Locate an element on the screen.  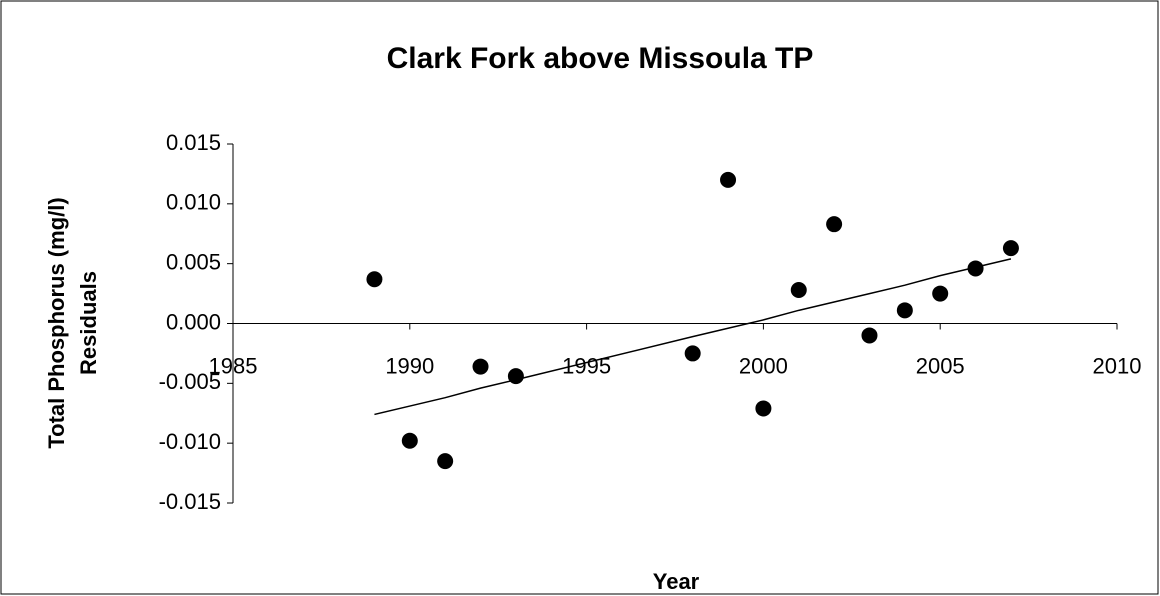
chart-title: Clark Fork above Missoula TP is located at coordinates (600, 58).